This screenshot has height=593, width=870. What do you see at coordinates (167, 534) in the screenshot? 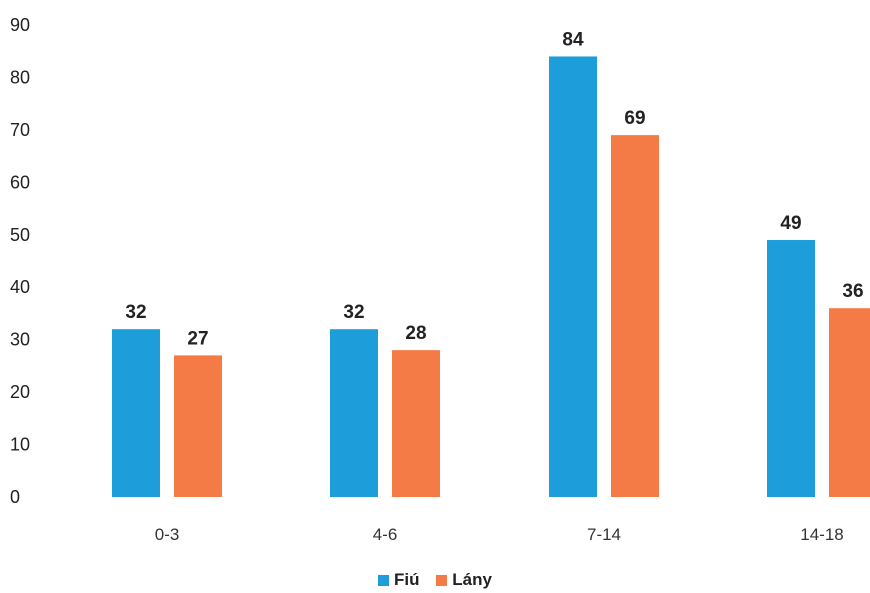
I see `x-tick-label: 0-3` at bounding box center [167, 534].